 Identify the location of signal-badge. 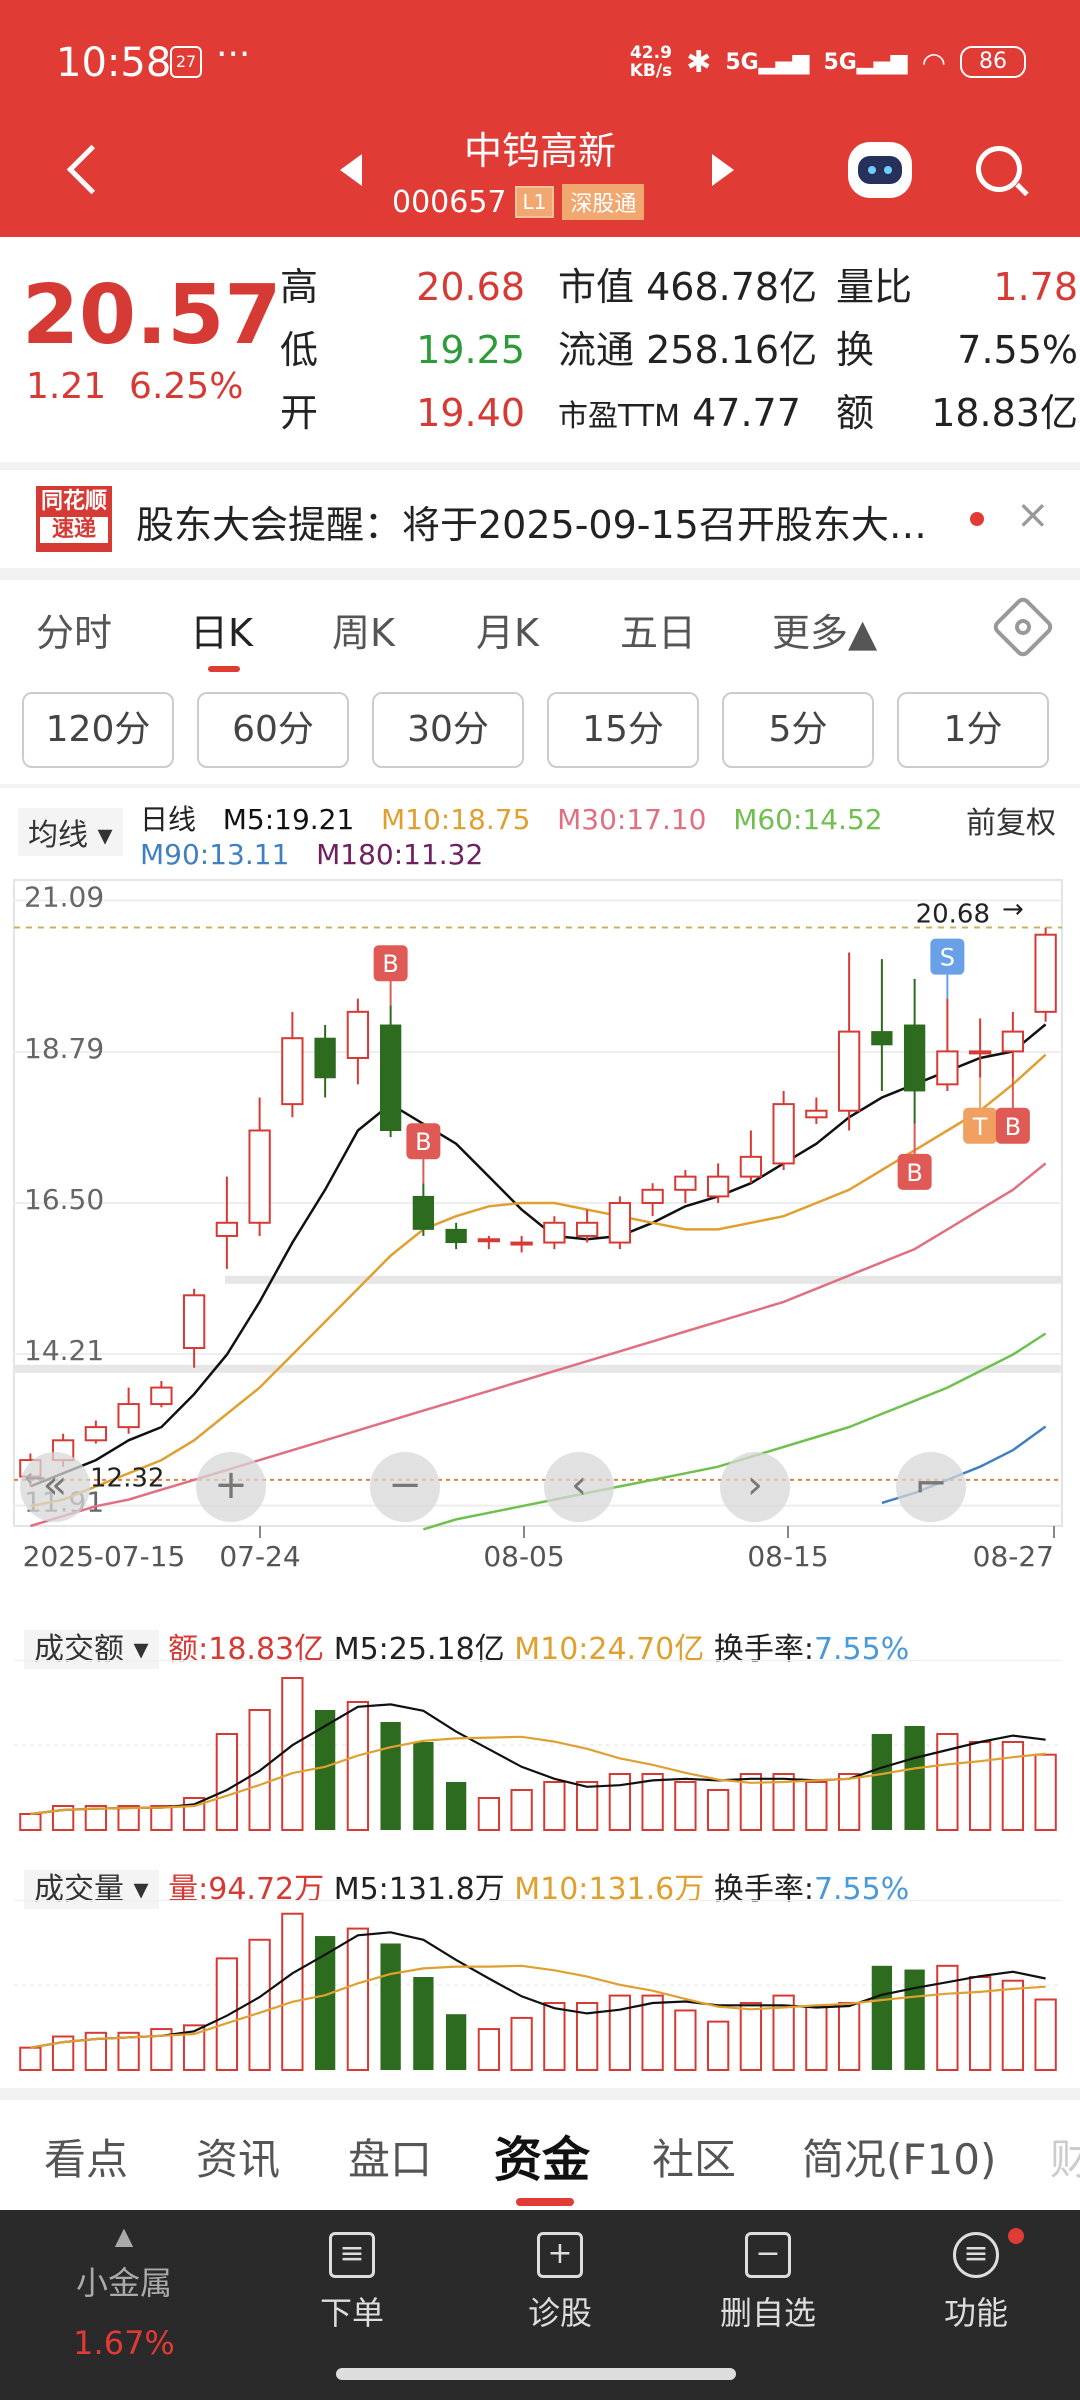
(423, 1141).